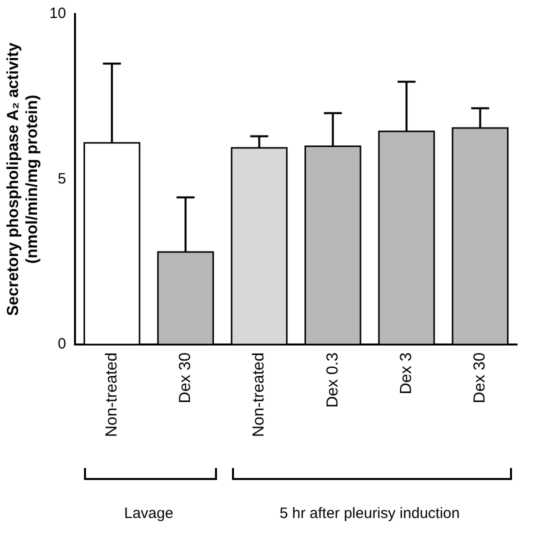  Describe the element at coordinates (406, 373) in the screenshot. I see `x-tick-label: Dex 3` at that location.